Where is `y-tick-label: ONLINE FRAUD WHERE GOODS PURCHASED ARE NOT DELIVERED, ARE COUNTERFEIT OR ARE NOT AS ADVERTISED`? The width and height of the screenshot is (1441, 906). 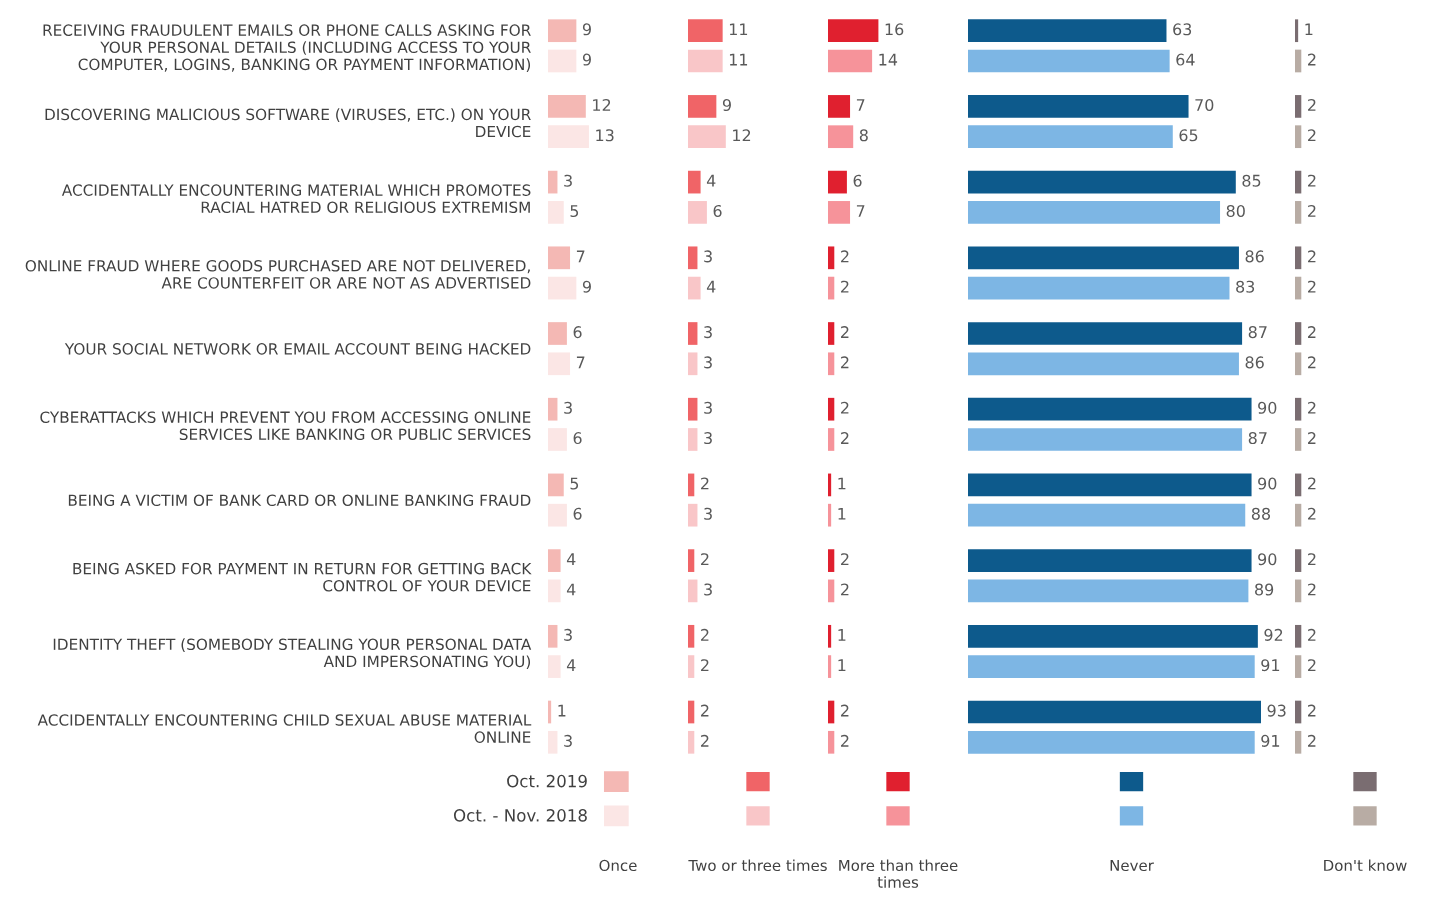
y-tick-label: ONLINE FRAUD WHERE GOODS PURCHASED ARE NOT DELIVERED, ARE COUNTERFEIT OR ARE NOT AS ADVERTISED is located at coordinates (278, 274).